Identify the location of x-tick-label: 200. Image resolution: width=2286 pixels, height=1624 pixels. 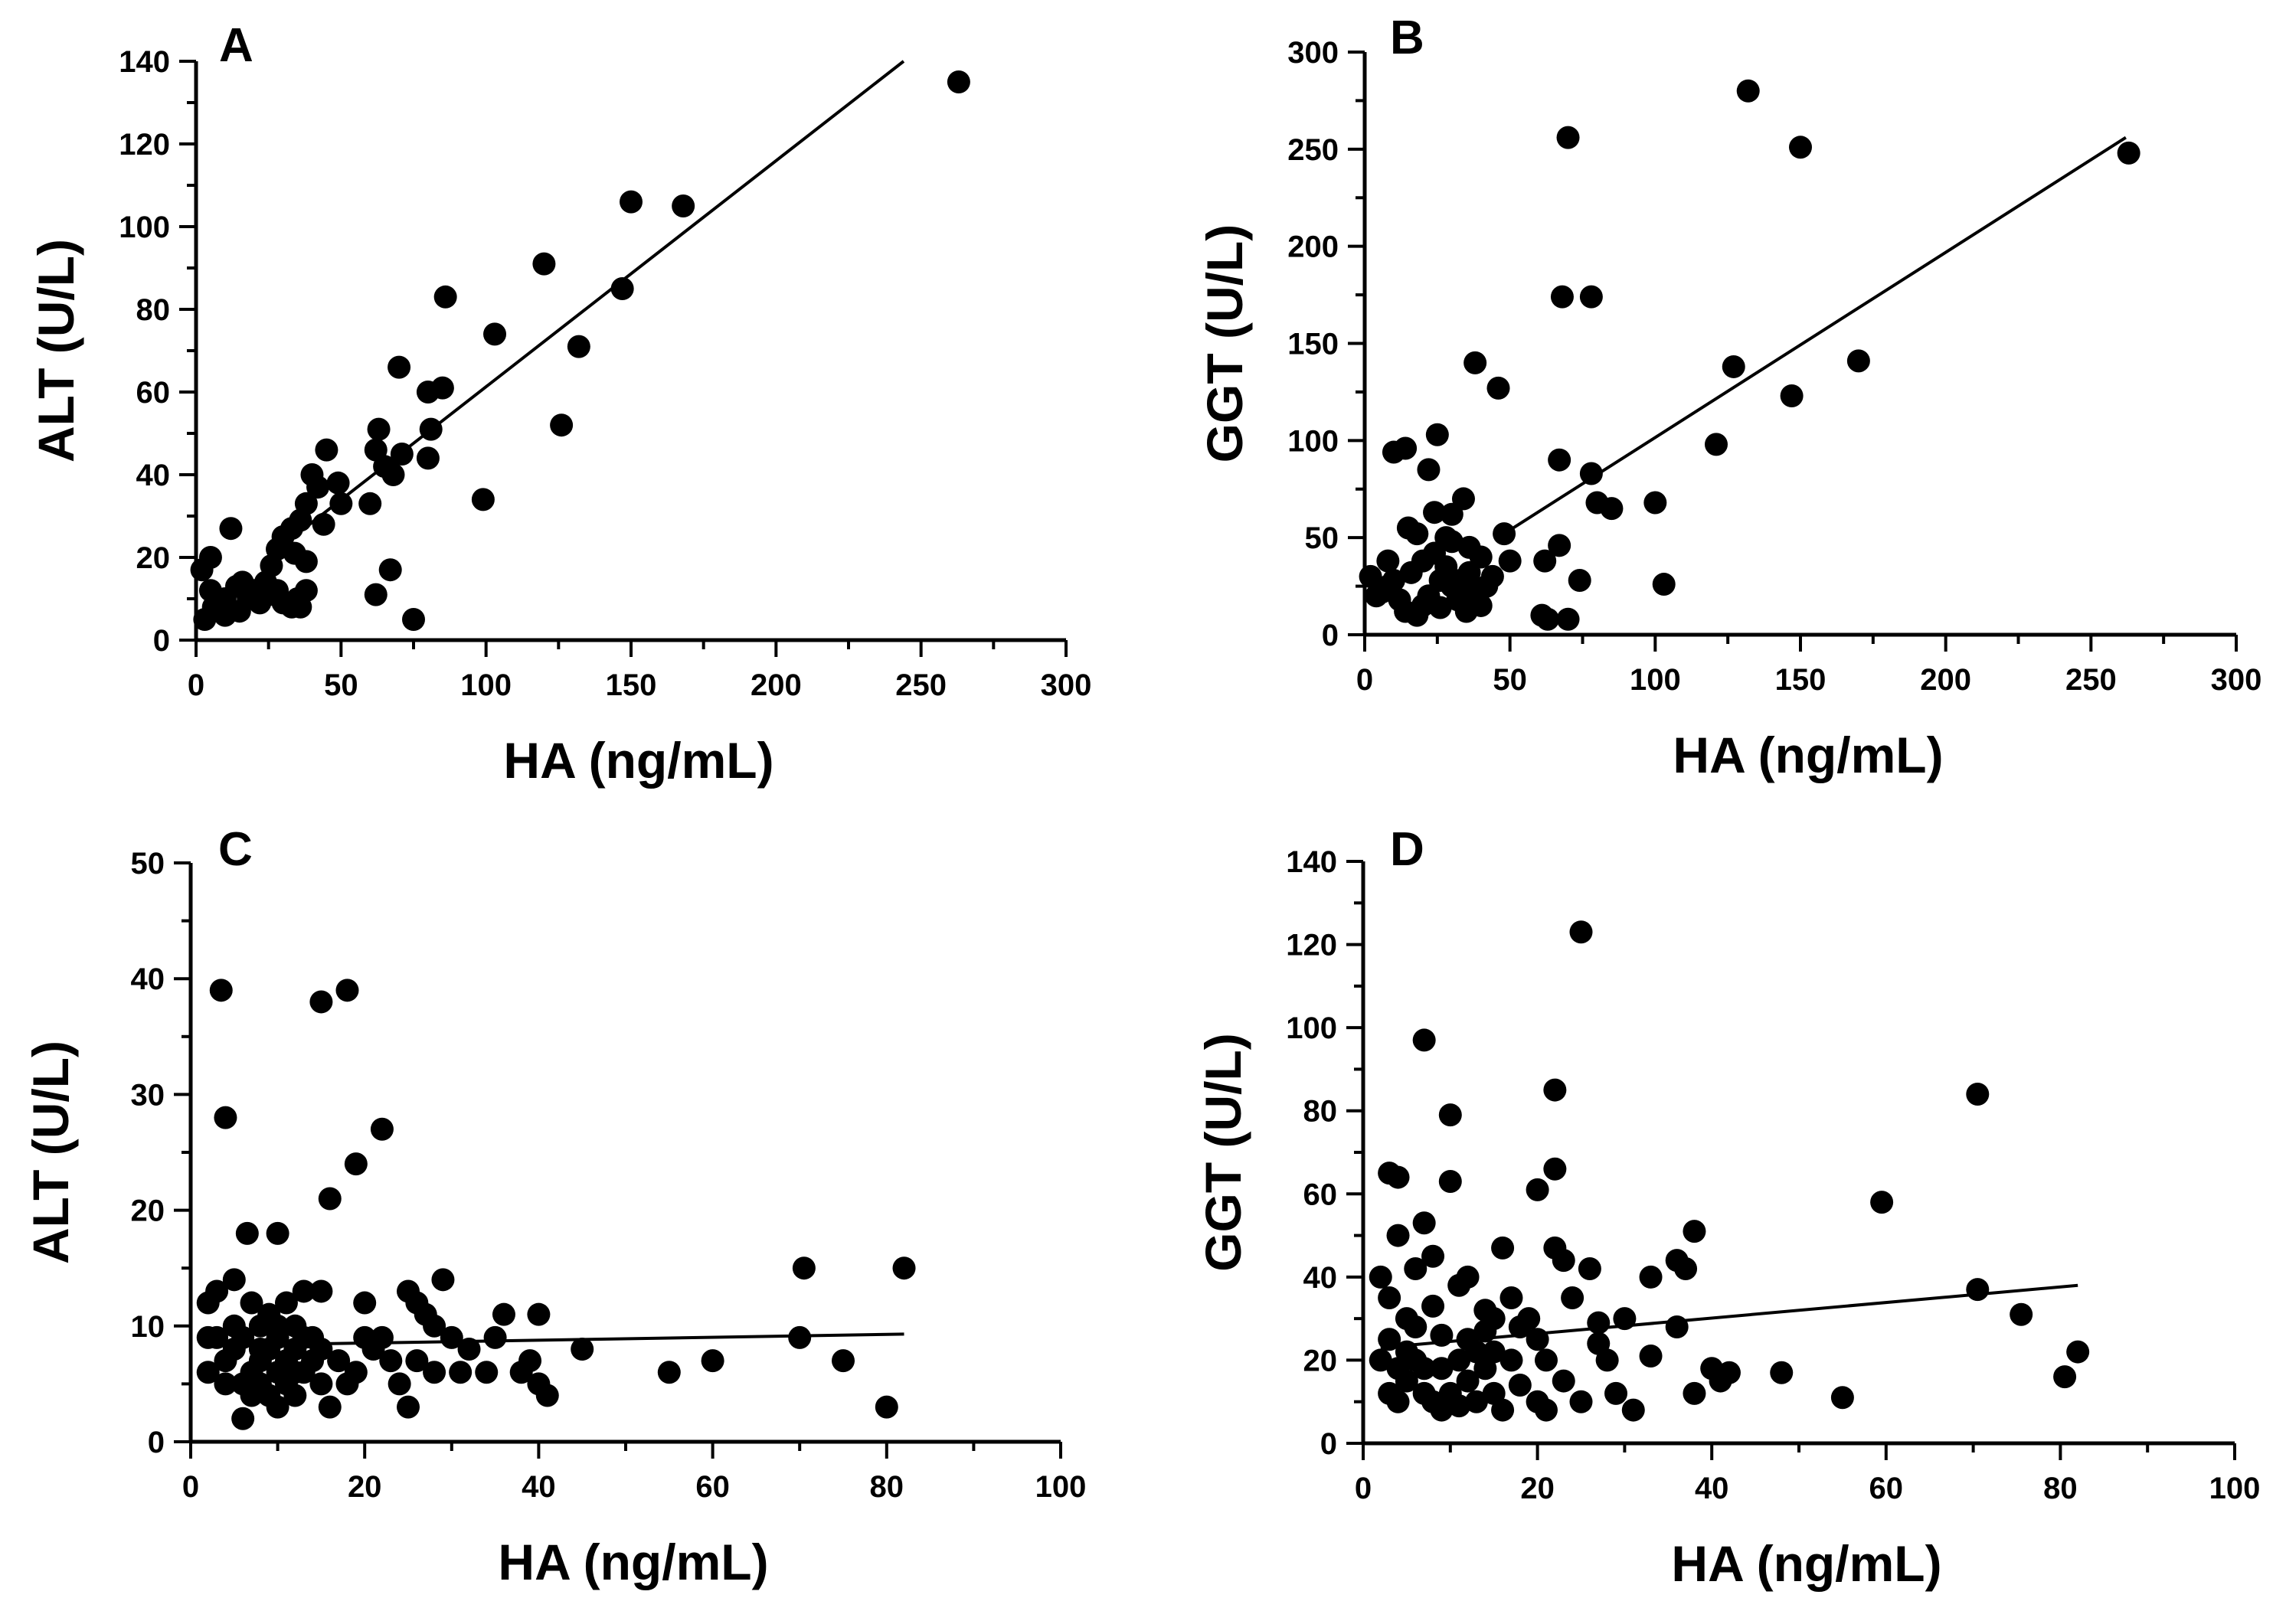
(1945, 680).